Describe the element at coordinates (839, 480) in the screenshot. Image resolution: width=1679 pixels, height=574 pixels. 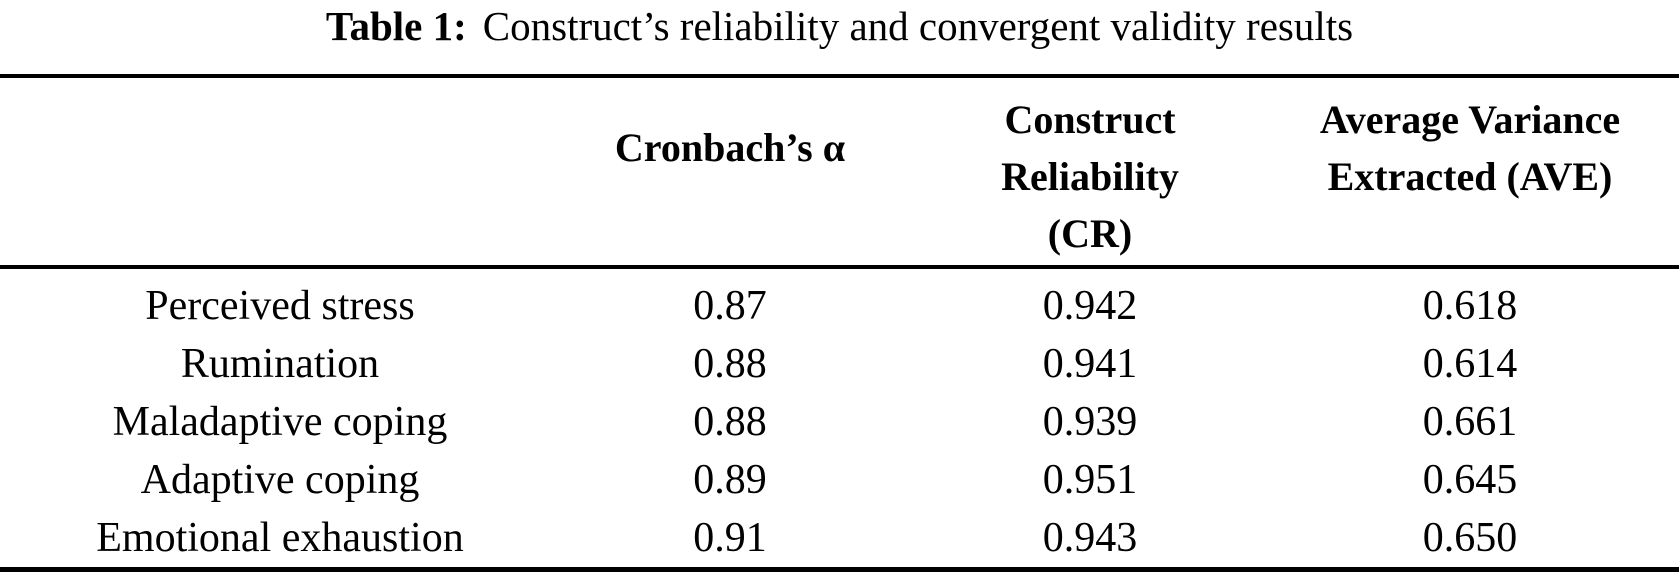
I see `table-row: Adaptive coping 0.89 0.951 0.645` at that location.